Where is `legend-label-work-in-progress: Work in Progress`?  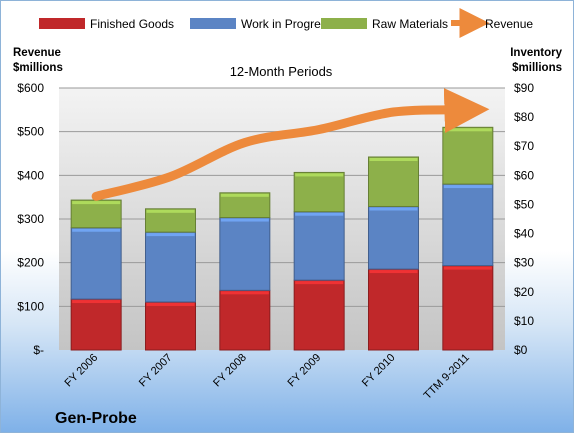 legend-label-work-in-progress: Work in Progress is located at coordinates (287, 24).